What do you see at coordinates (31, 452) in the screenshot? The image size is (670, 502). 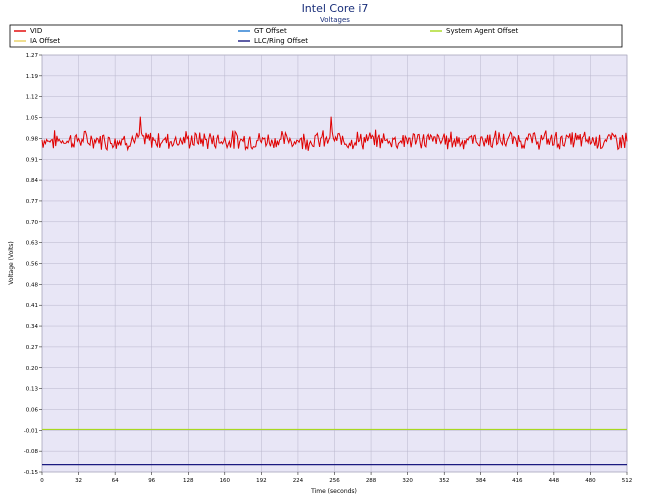 I see `y-tick-label: -0.08` at bounding box center [31, 452].